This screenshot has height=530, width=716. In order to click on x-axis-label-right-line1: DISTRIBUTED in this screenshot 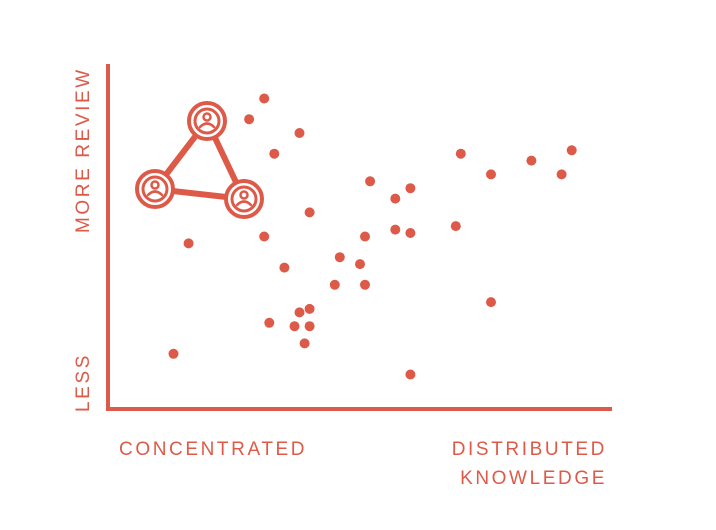, I will do `click(529, 449)`.